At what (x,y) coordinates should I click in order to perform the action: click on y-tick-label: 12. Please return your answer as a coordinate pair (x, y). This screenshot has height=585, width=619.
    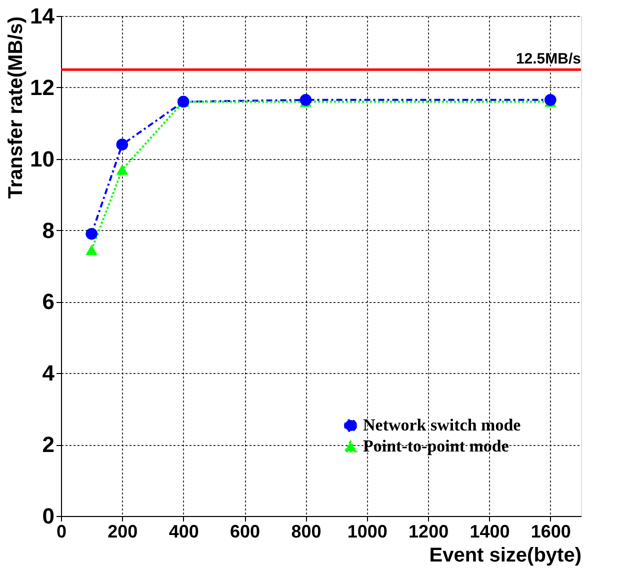
    Looking at the image, I should click on (42, 87).